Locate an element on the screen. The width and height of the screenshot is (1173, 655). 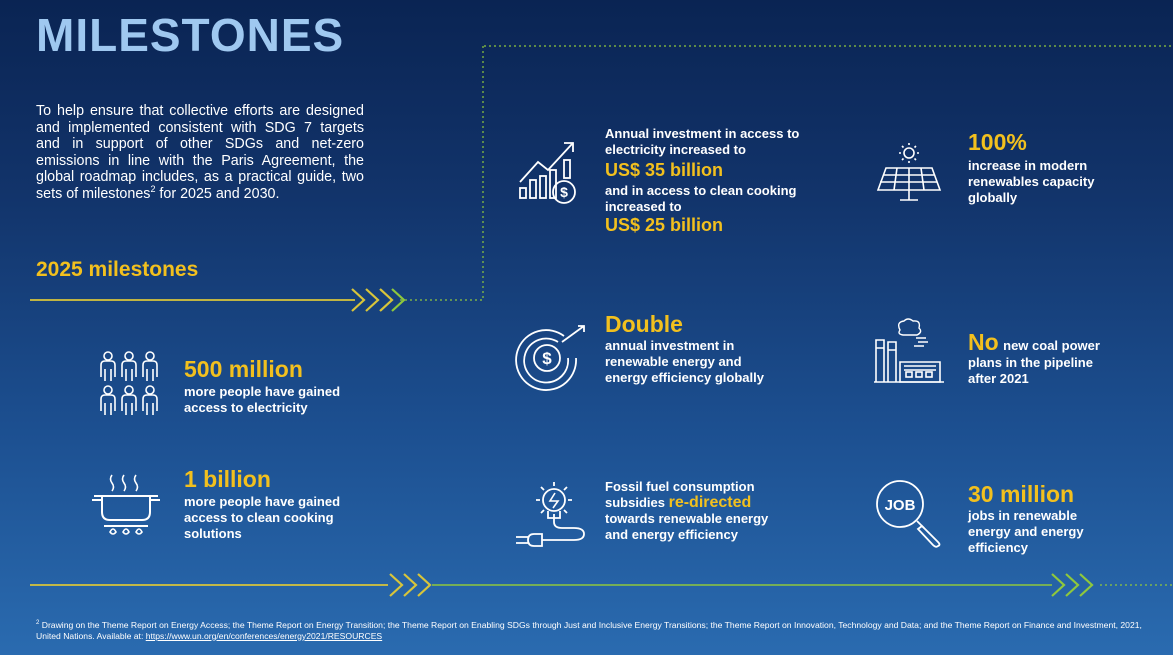
double-value: Double is located at coordinates (644, 324).